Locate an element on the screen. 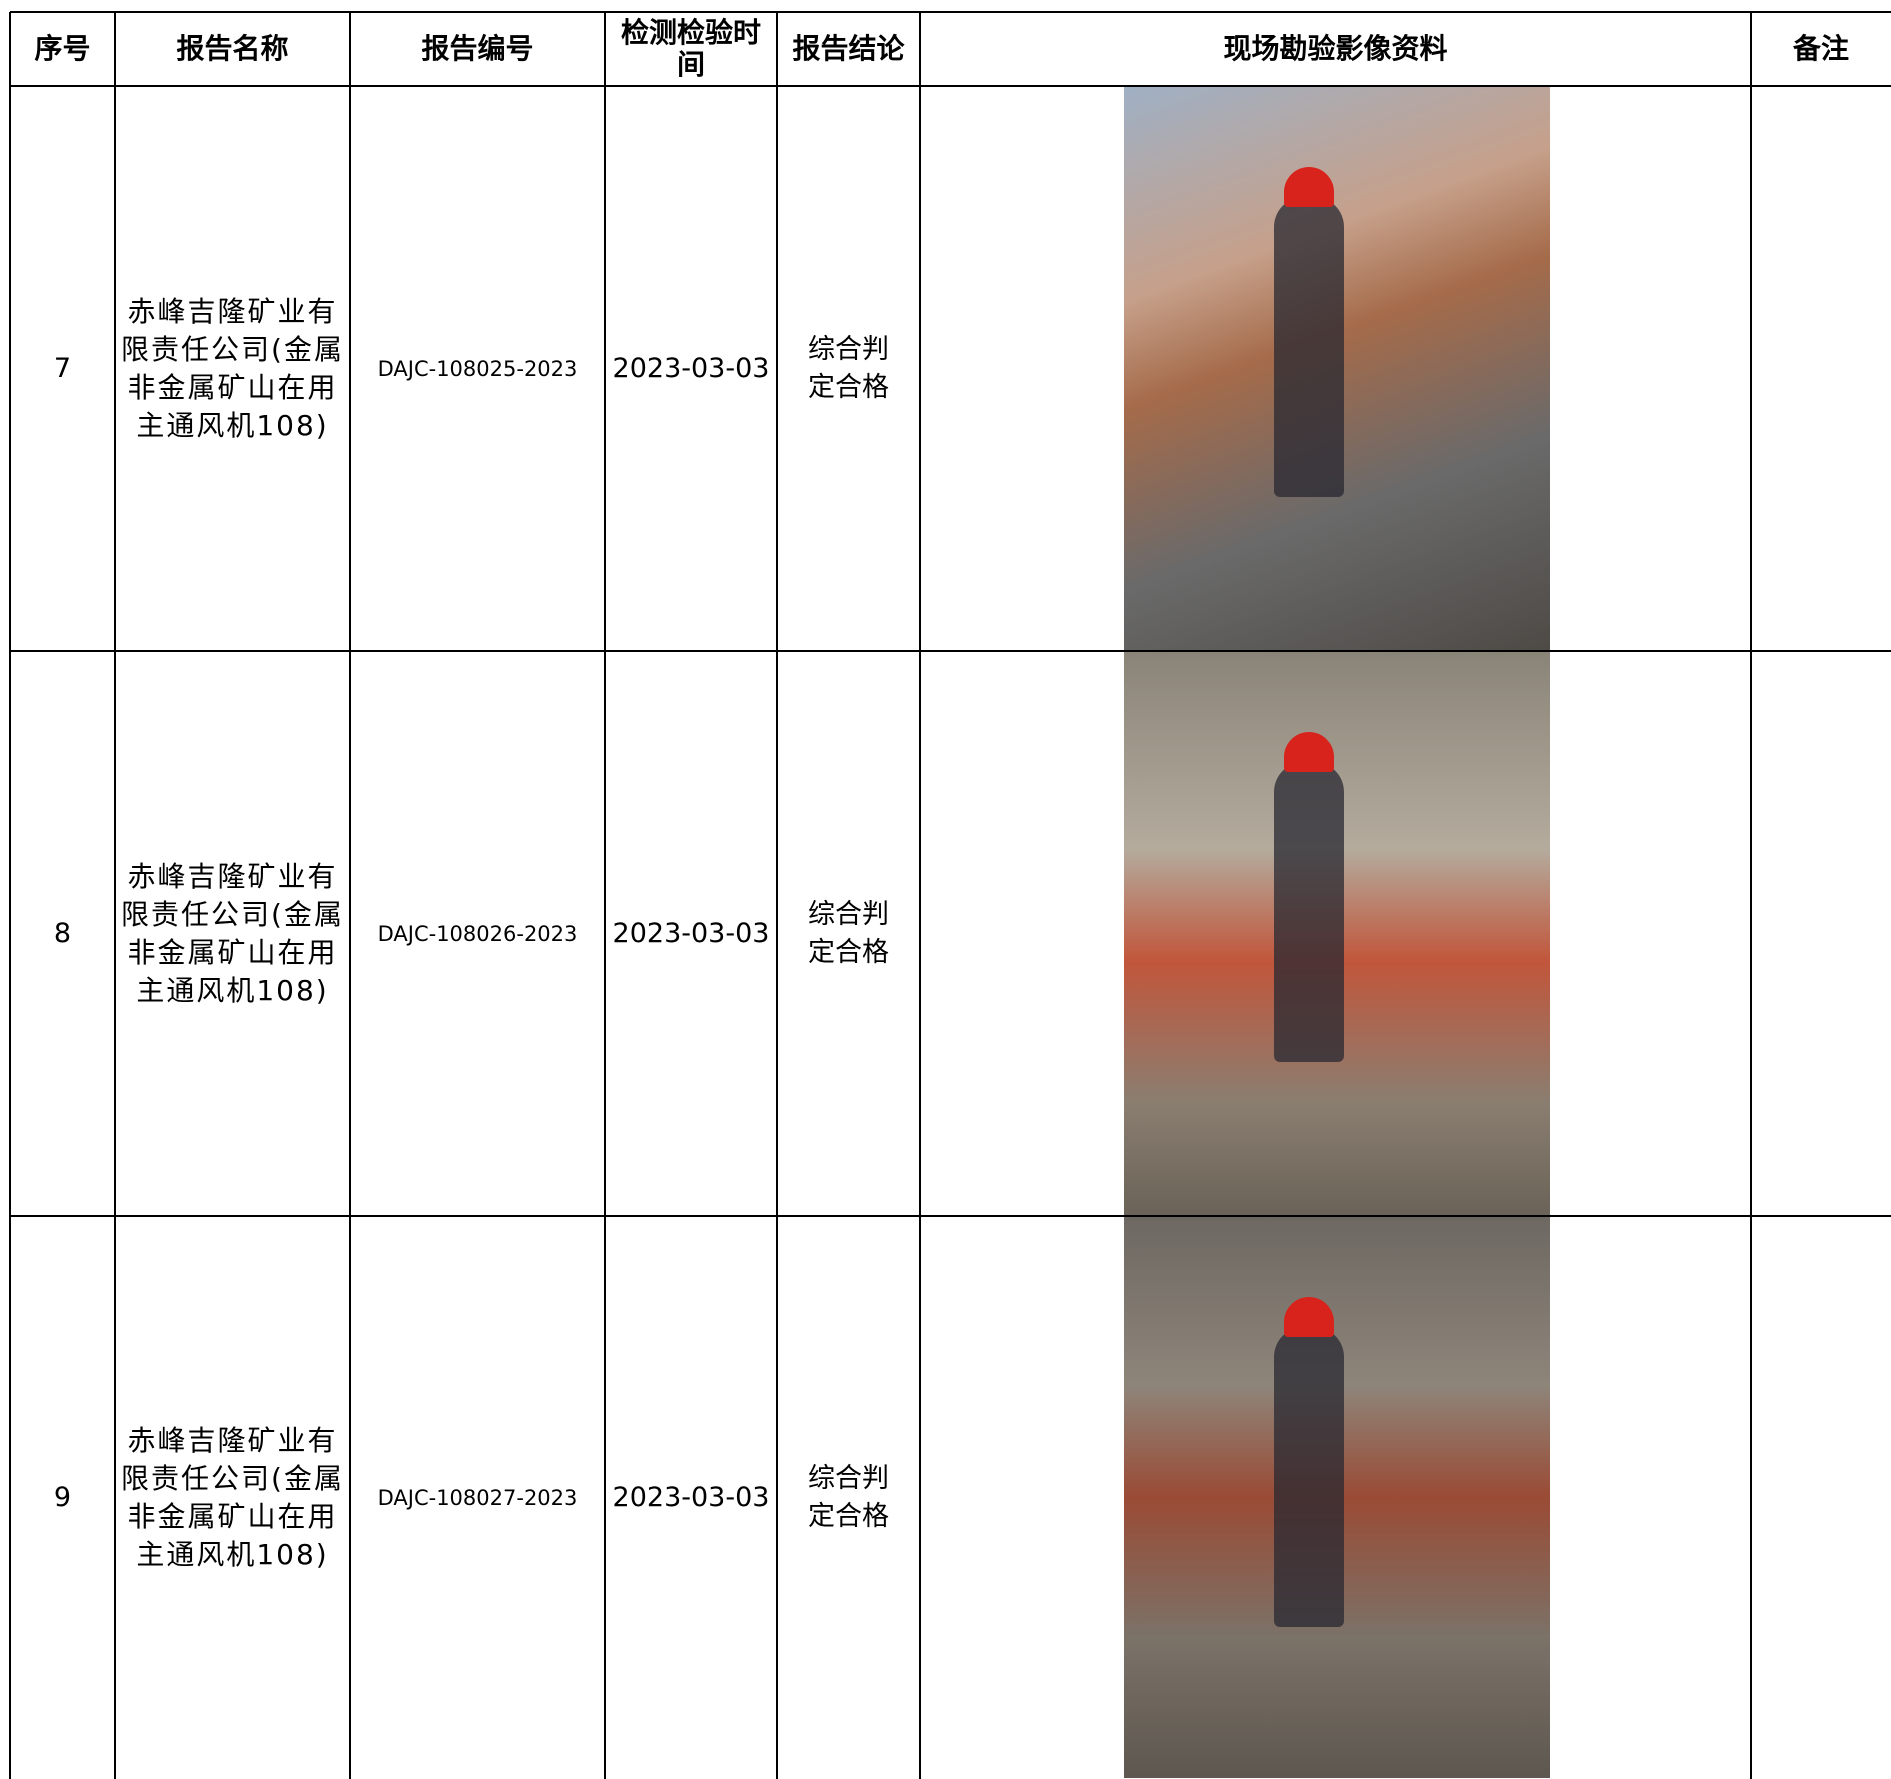 This screenshot has width=1891, height=1779. header-cell: 备注 is located at coordinates (1820, 48).